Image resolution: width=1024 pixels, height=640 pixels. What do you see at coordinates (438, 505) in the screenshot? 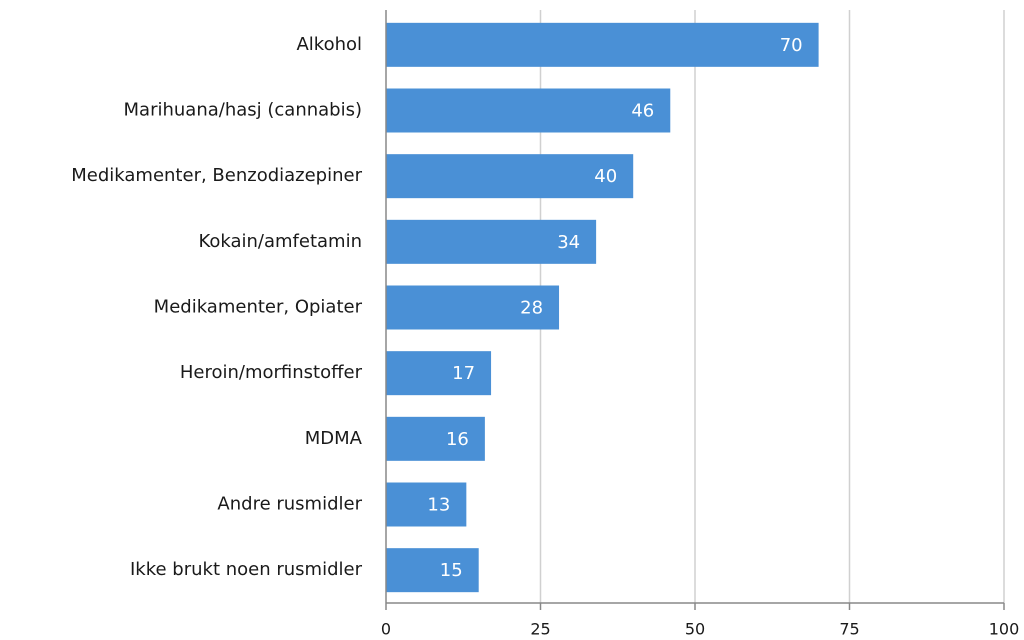
I see `value-label: 13` at bounding box center [438, 505].